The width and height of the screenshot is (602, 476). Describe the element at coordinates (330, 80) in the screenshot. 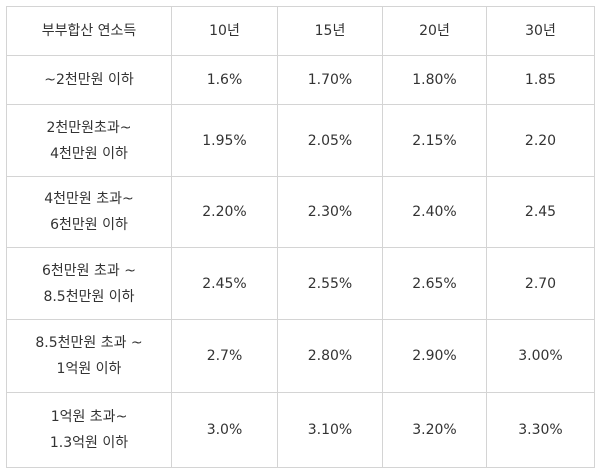

I see `rate-cell: 1.70%` at that location.